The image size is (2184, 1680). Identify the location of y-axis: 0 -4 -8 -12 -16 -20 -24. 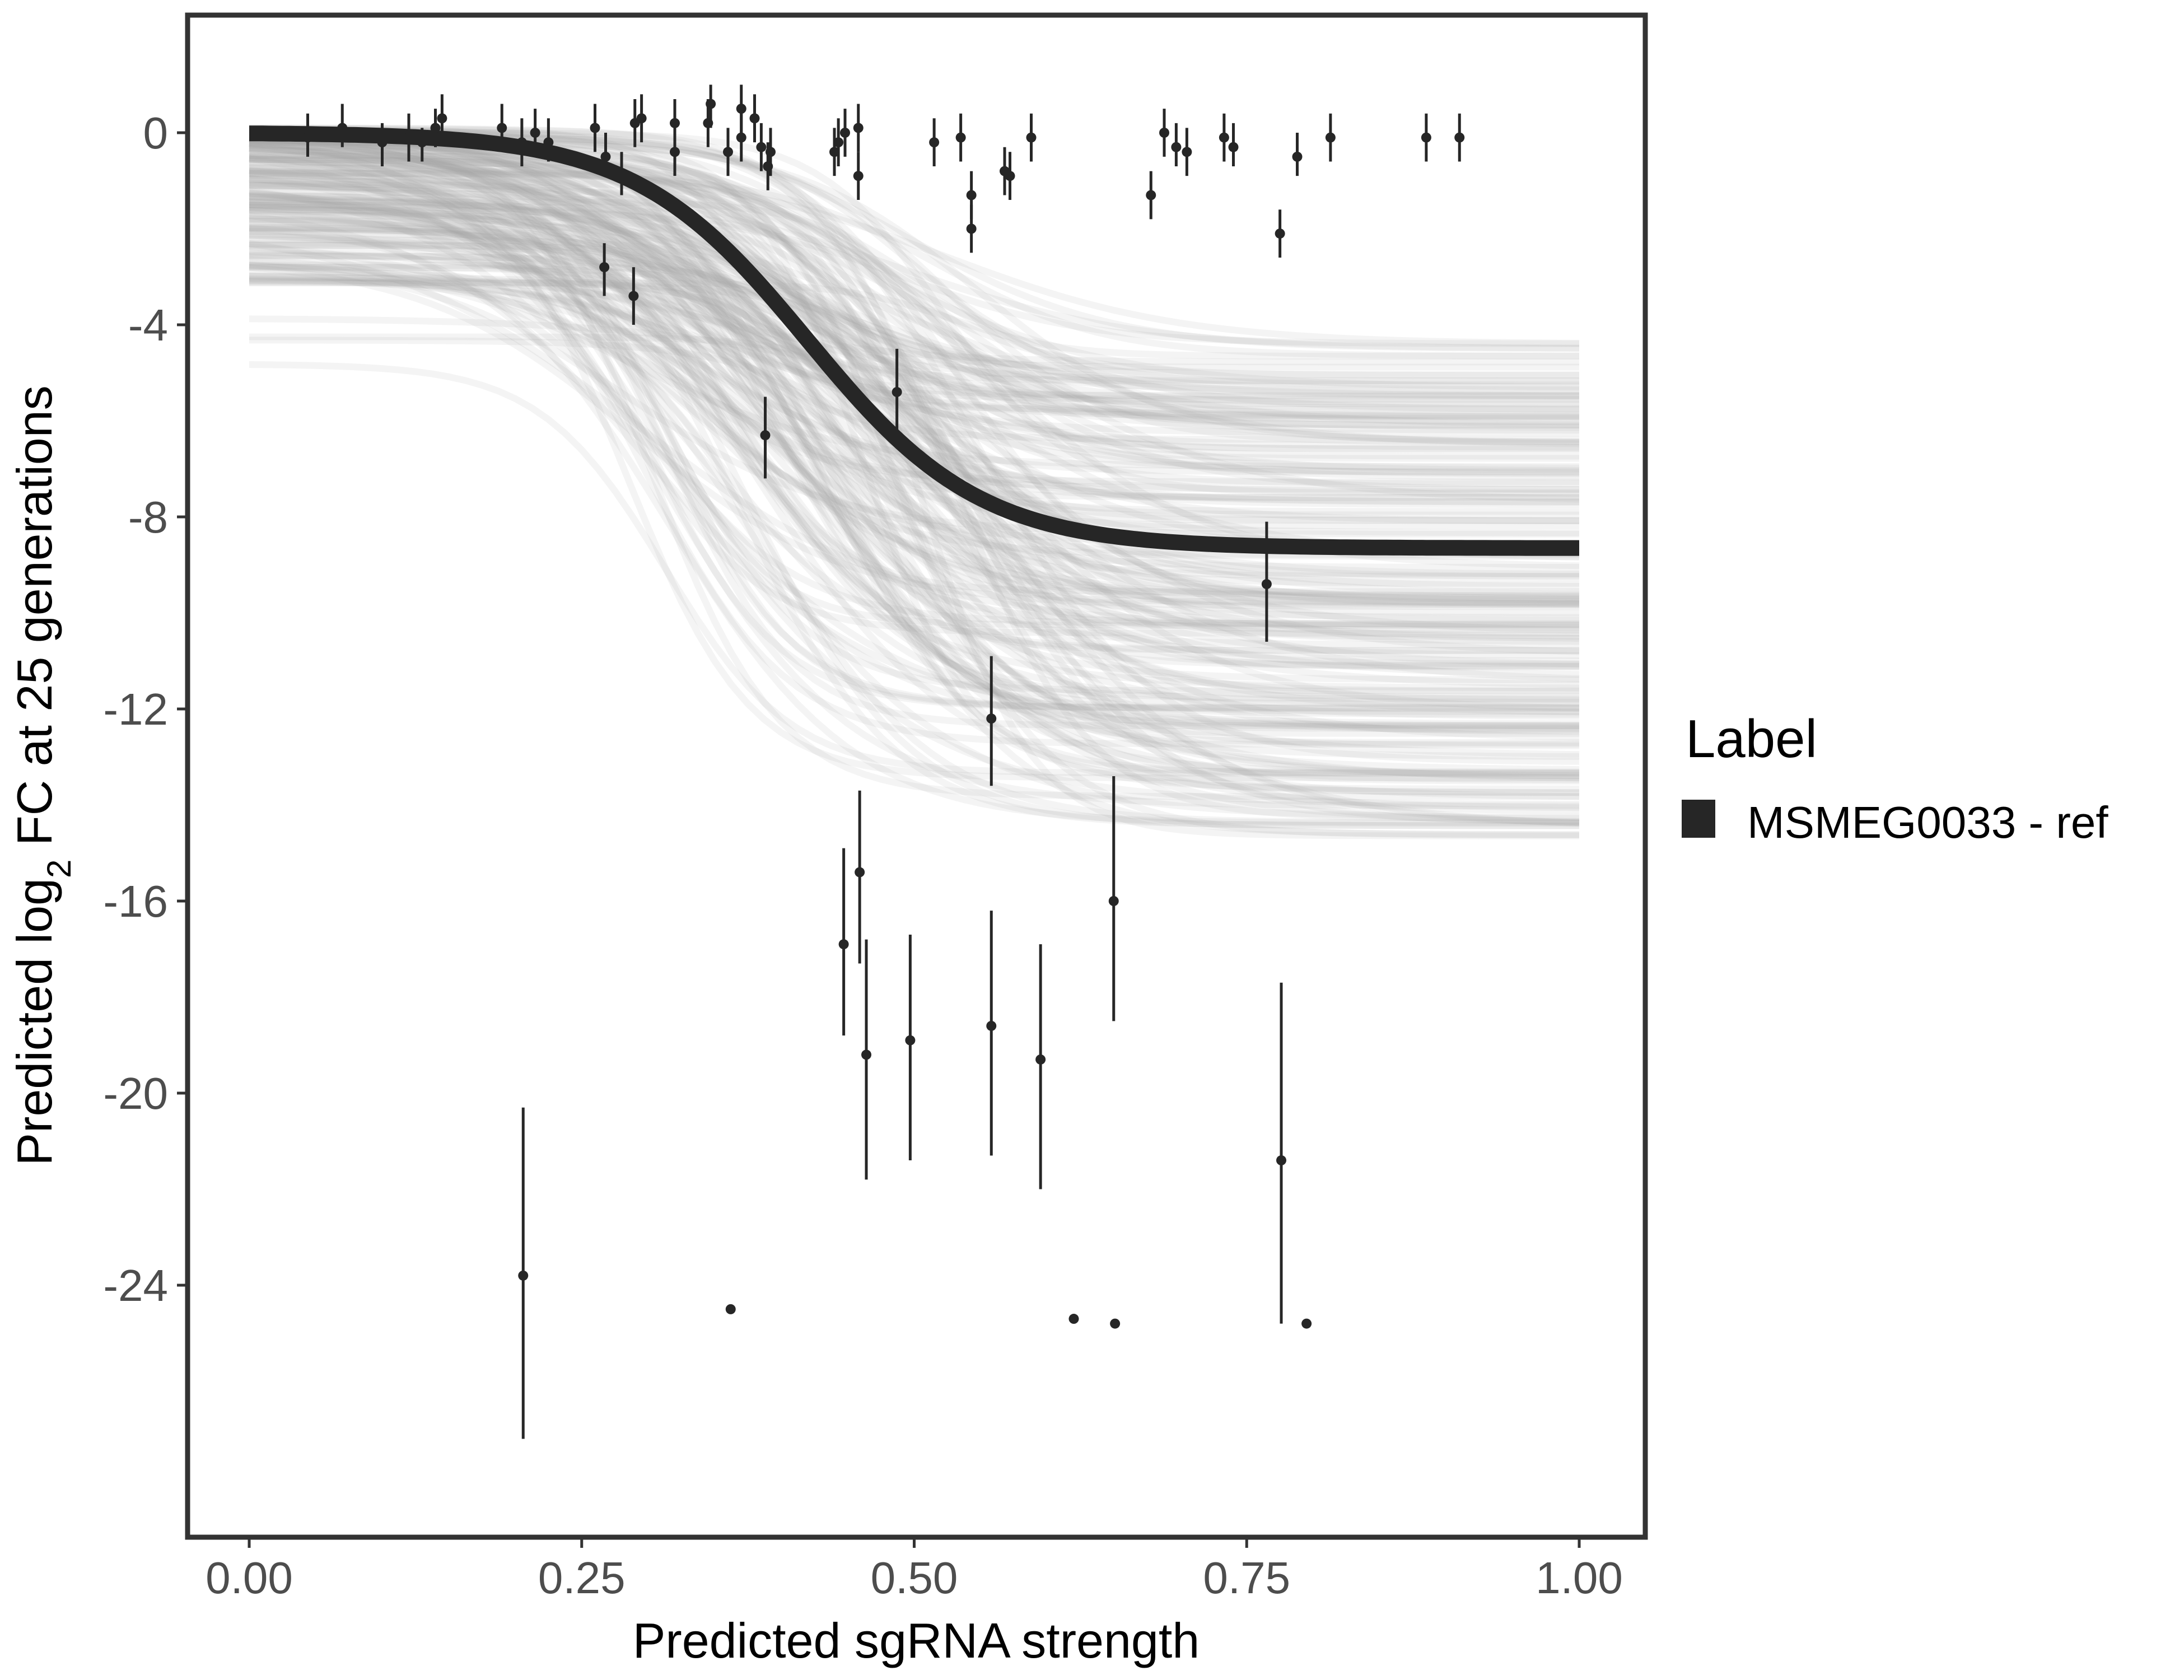
(144, 709).